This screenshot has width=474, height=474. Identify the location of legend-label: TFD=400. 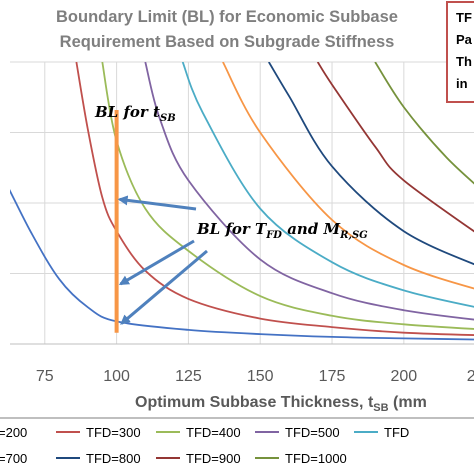
(213, 432).